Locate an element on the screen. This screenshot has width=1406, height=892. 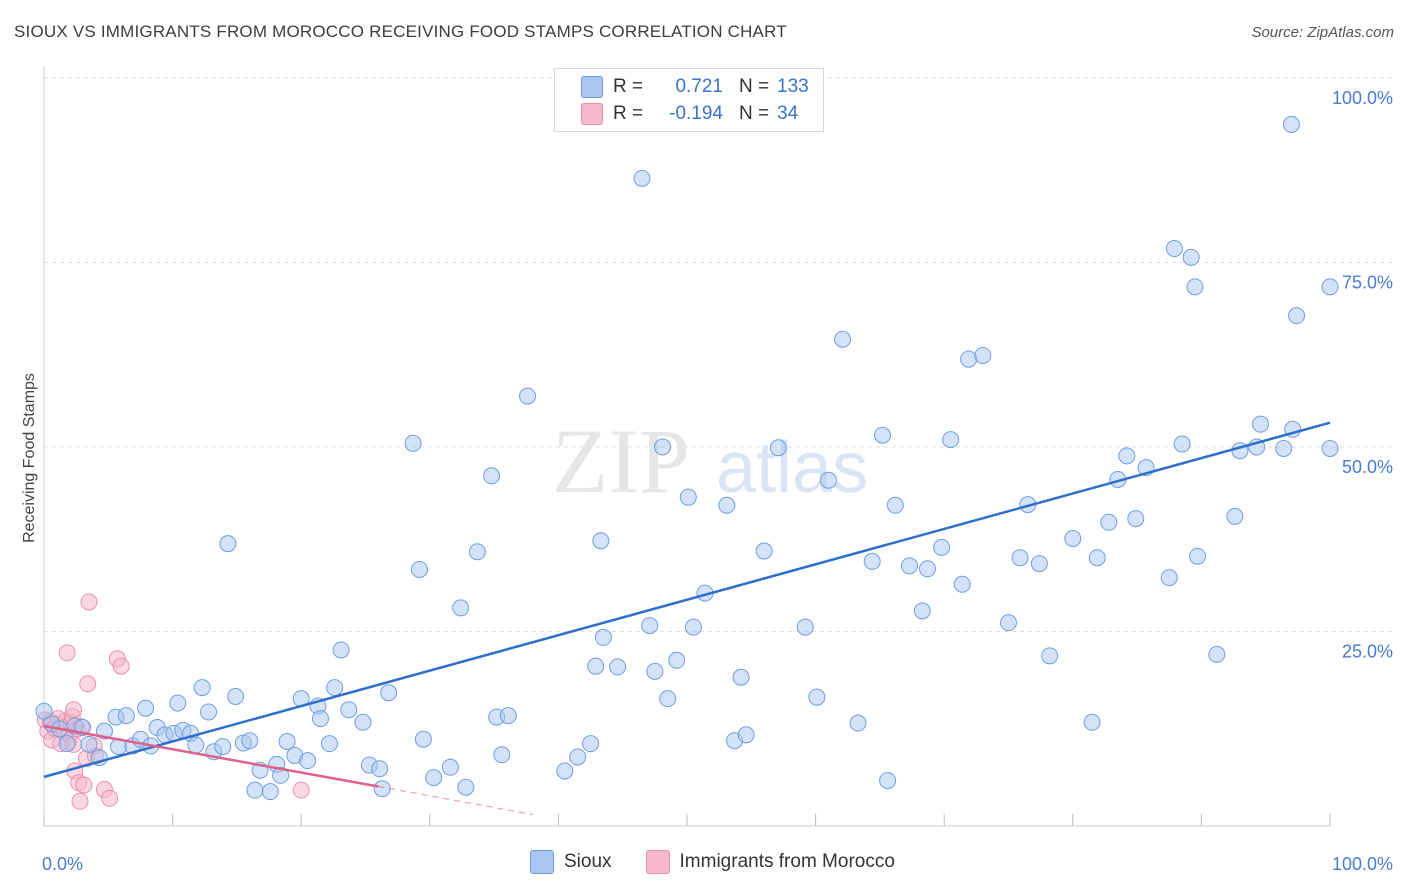
watermark-atlas: atlas is located at coordinates (792, 468).